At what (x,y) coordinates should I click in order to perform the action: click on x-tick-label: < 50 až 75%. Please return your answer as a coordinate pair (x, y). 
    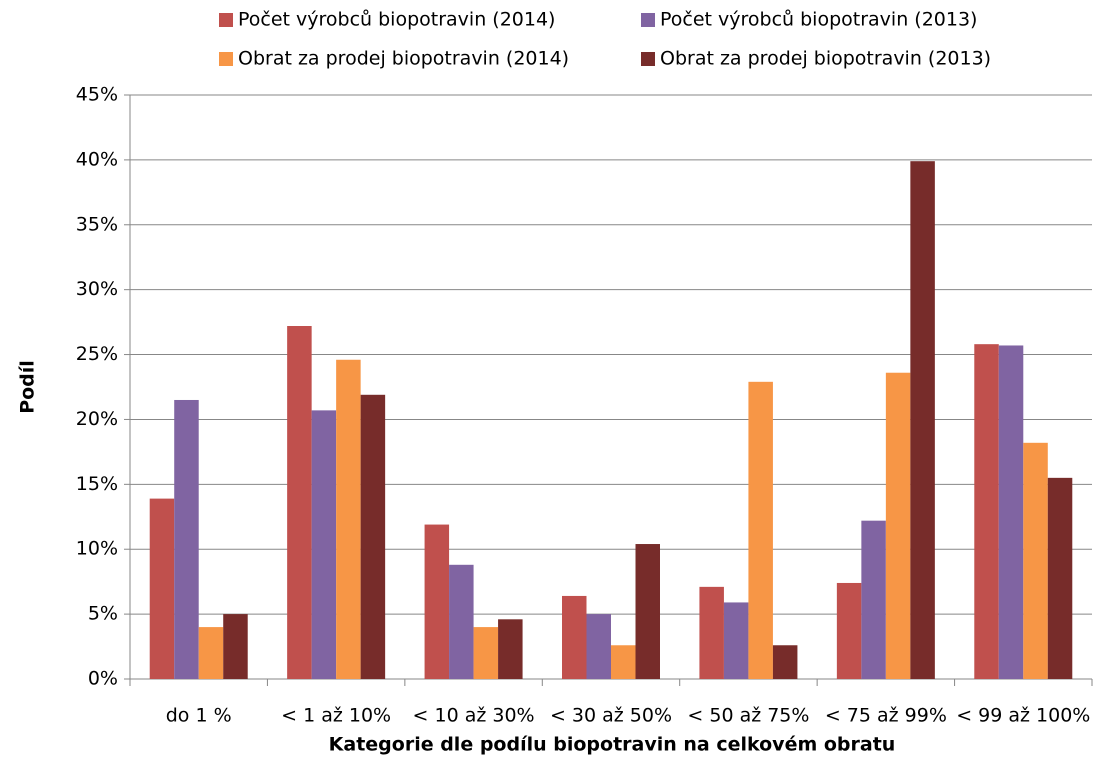
    Looking at the image, I should click on (748, 716).